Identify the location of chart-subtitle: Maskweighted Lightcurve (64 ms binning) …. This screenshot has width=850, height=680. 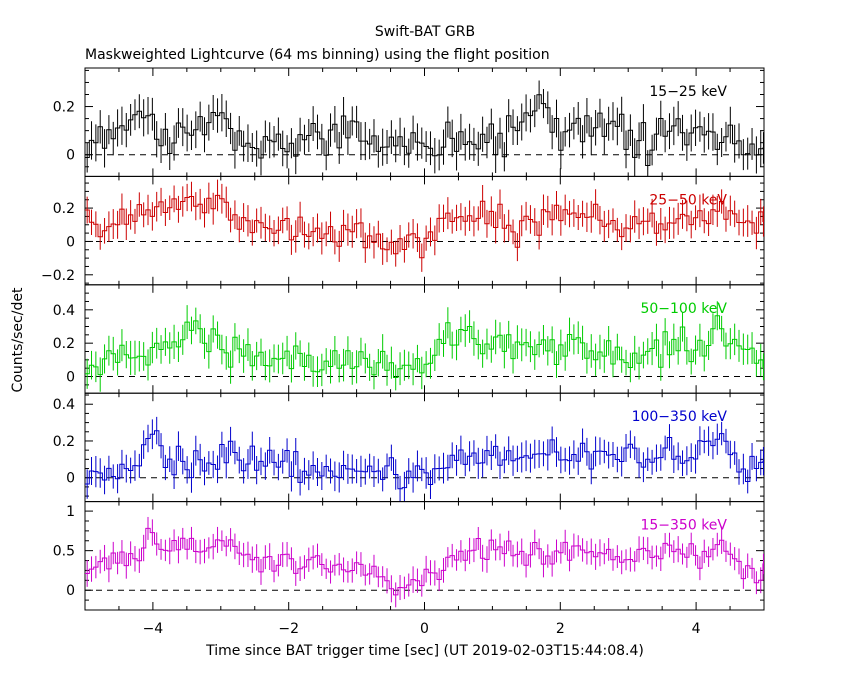
(317, 55).